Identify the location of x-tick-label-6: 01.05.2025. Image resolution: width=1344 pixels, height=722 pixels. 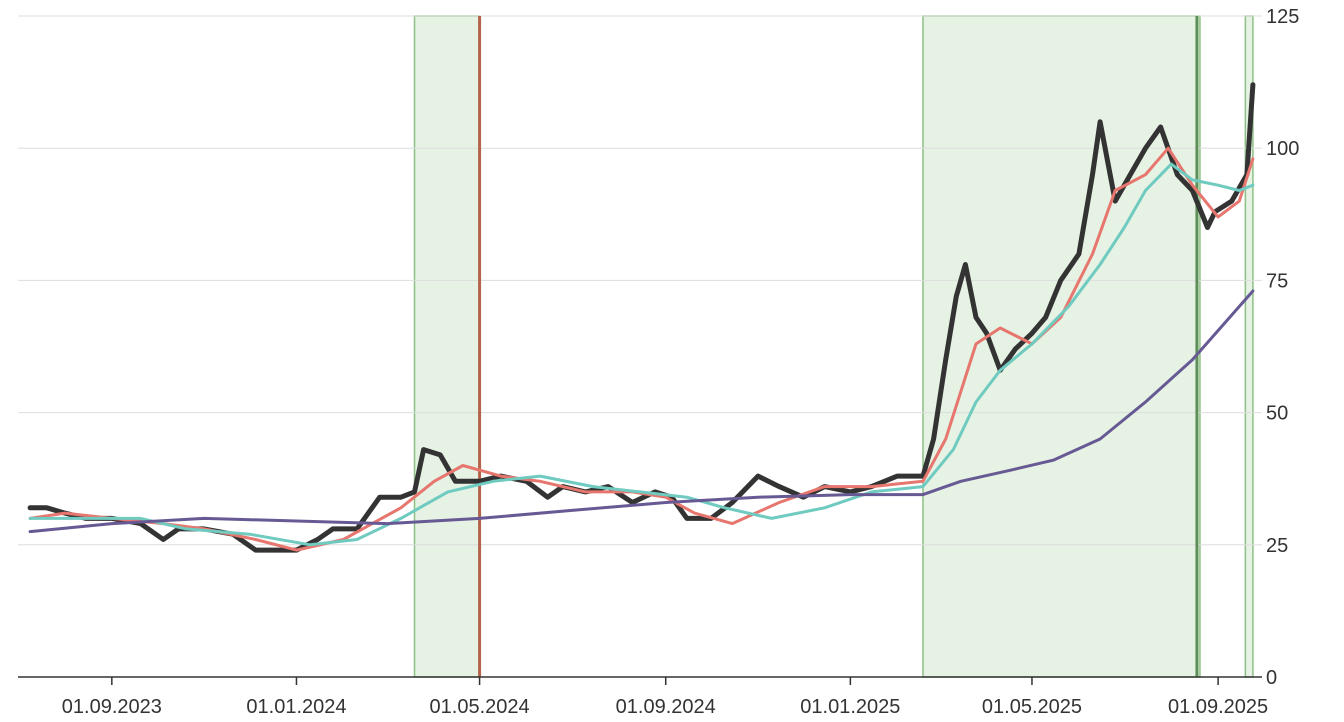
(1032, 707).